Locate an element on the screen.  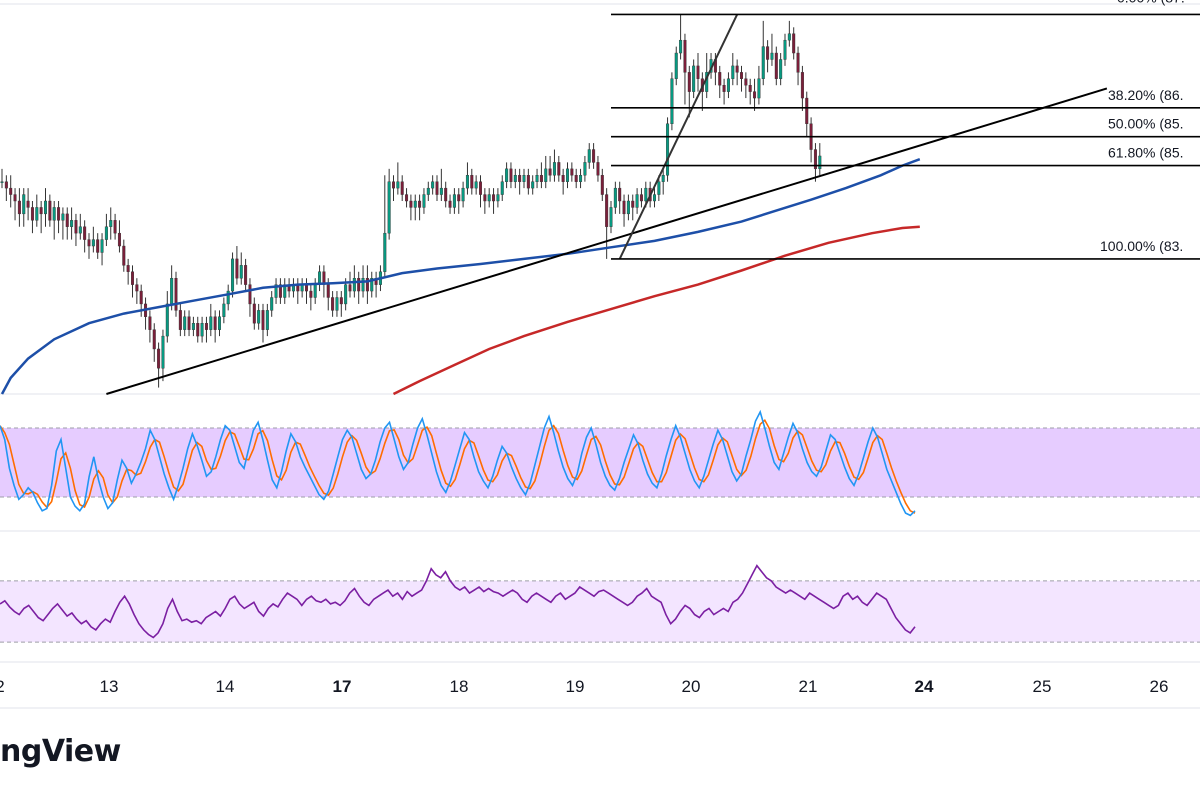
time-axis-label: 13 is located at coordinates (109, 686).